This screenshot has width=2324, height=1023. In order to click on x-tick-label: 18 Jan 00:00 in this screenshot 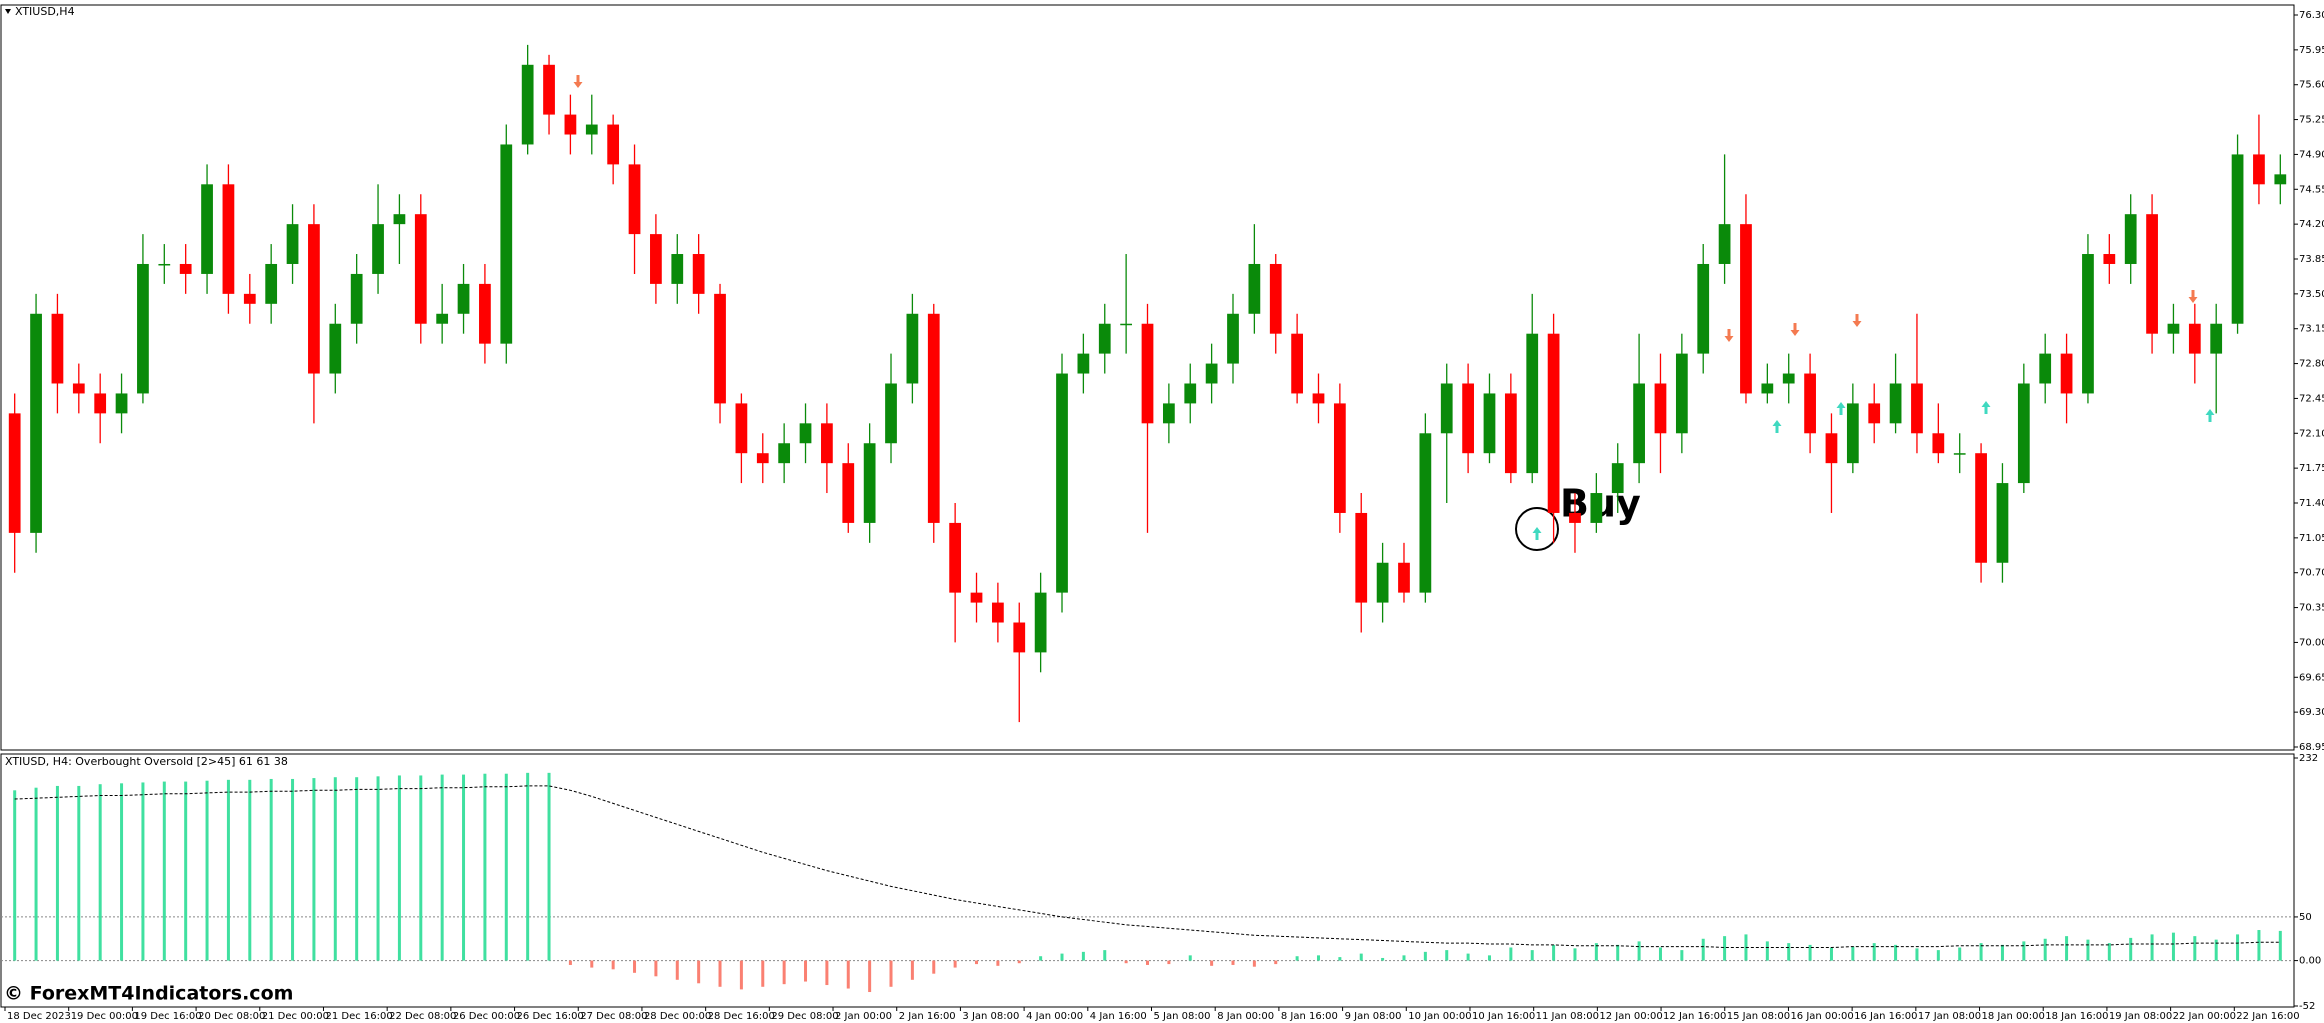, I will do `click(2013, 1016)`.